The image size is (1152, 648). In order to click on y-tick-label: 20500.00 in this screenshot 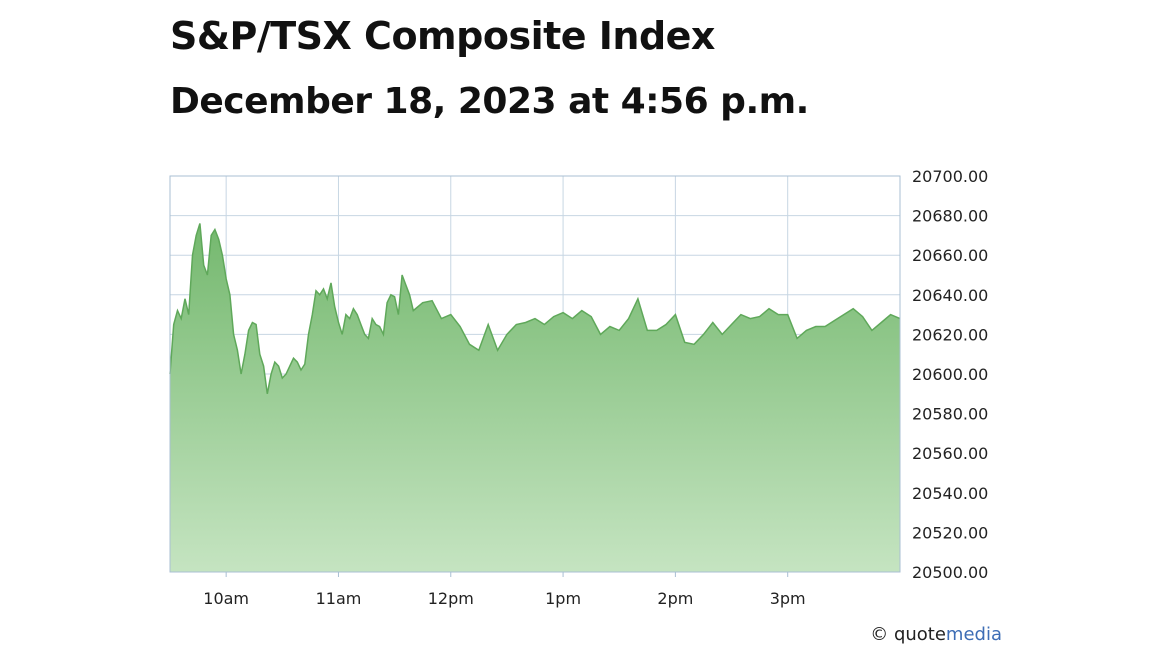, I will do `click(950, 572)`.